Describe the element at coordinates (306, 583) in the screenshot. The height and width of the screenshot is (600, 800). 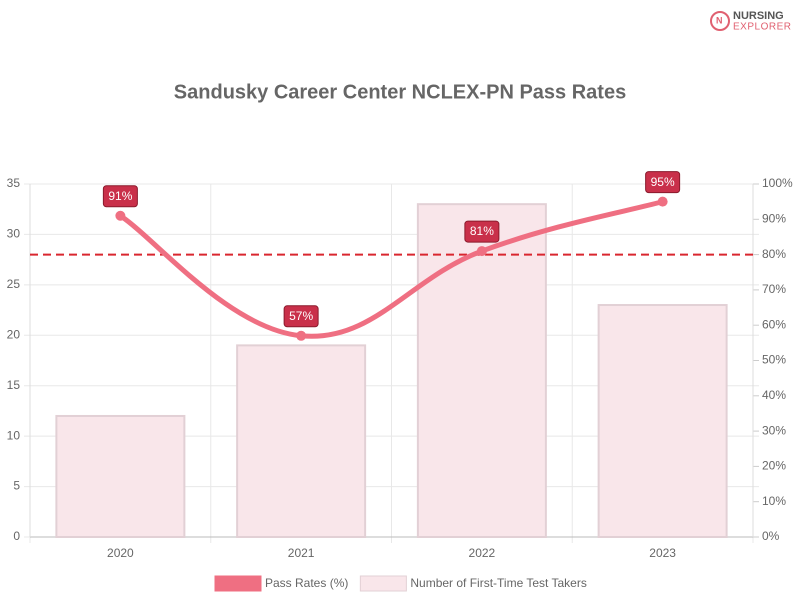
I see `legend-label: Pass Rates (%)` at that location.